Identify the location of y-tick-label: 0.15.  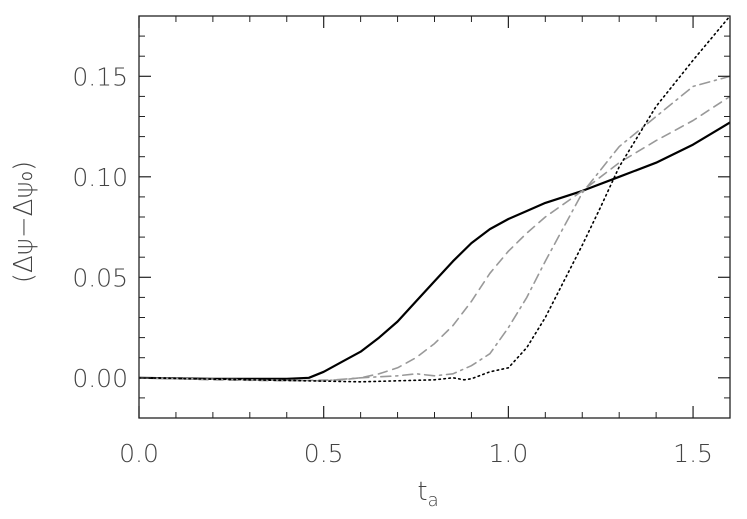
(100, 76).